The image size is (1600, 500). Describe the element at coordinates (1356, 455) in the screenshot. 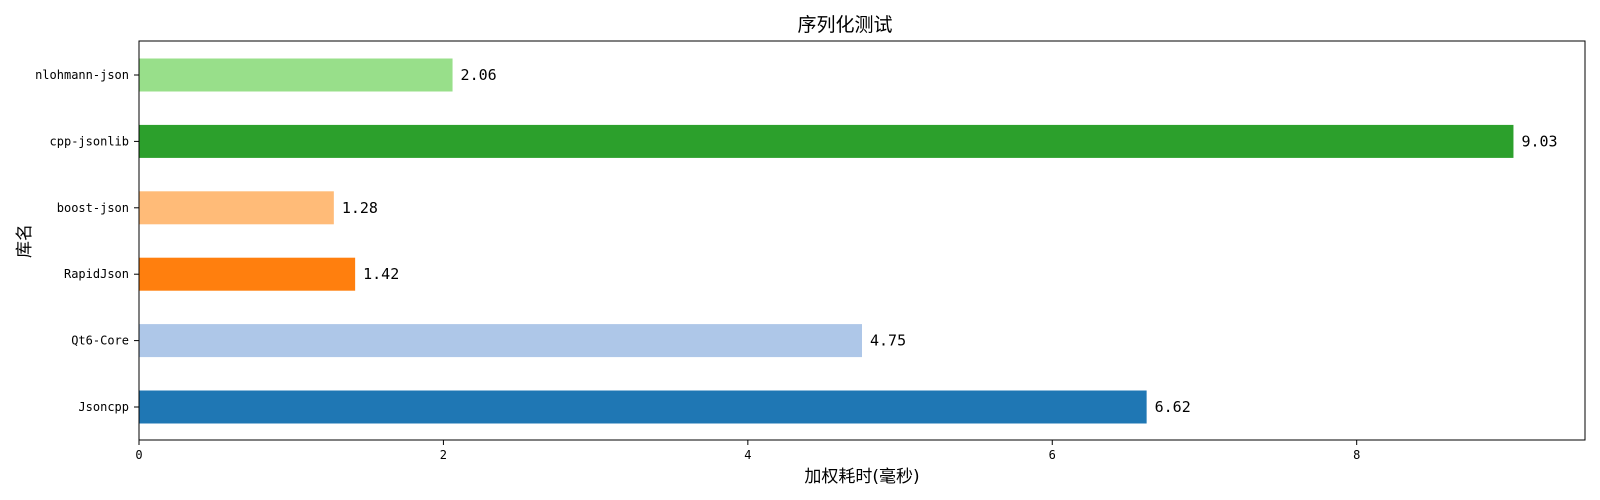

I see `x-tick-label: 8` at that location.